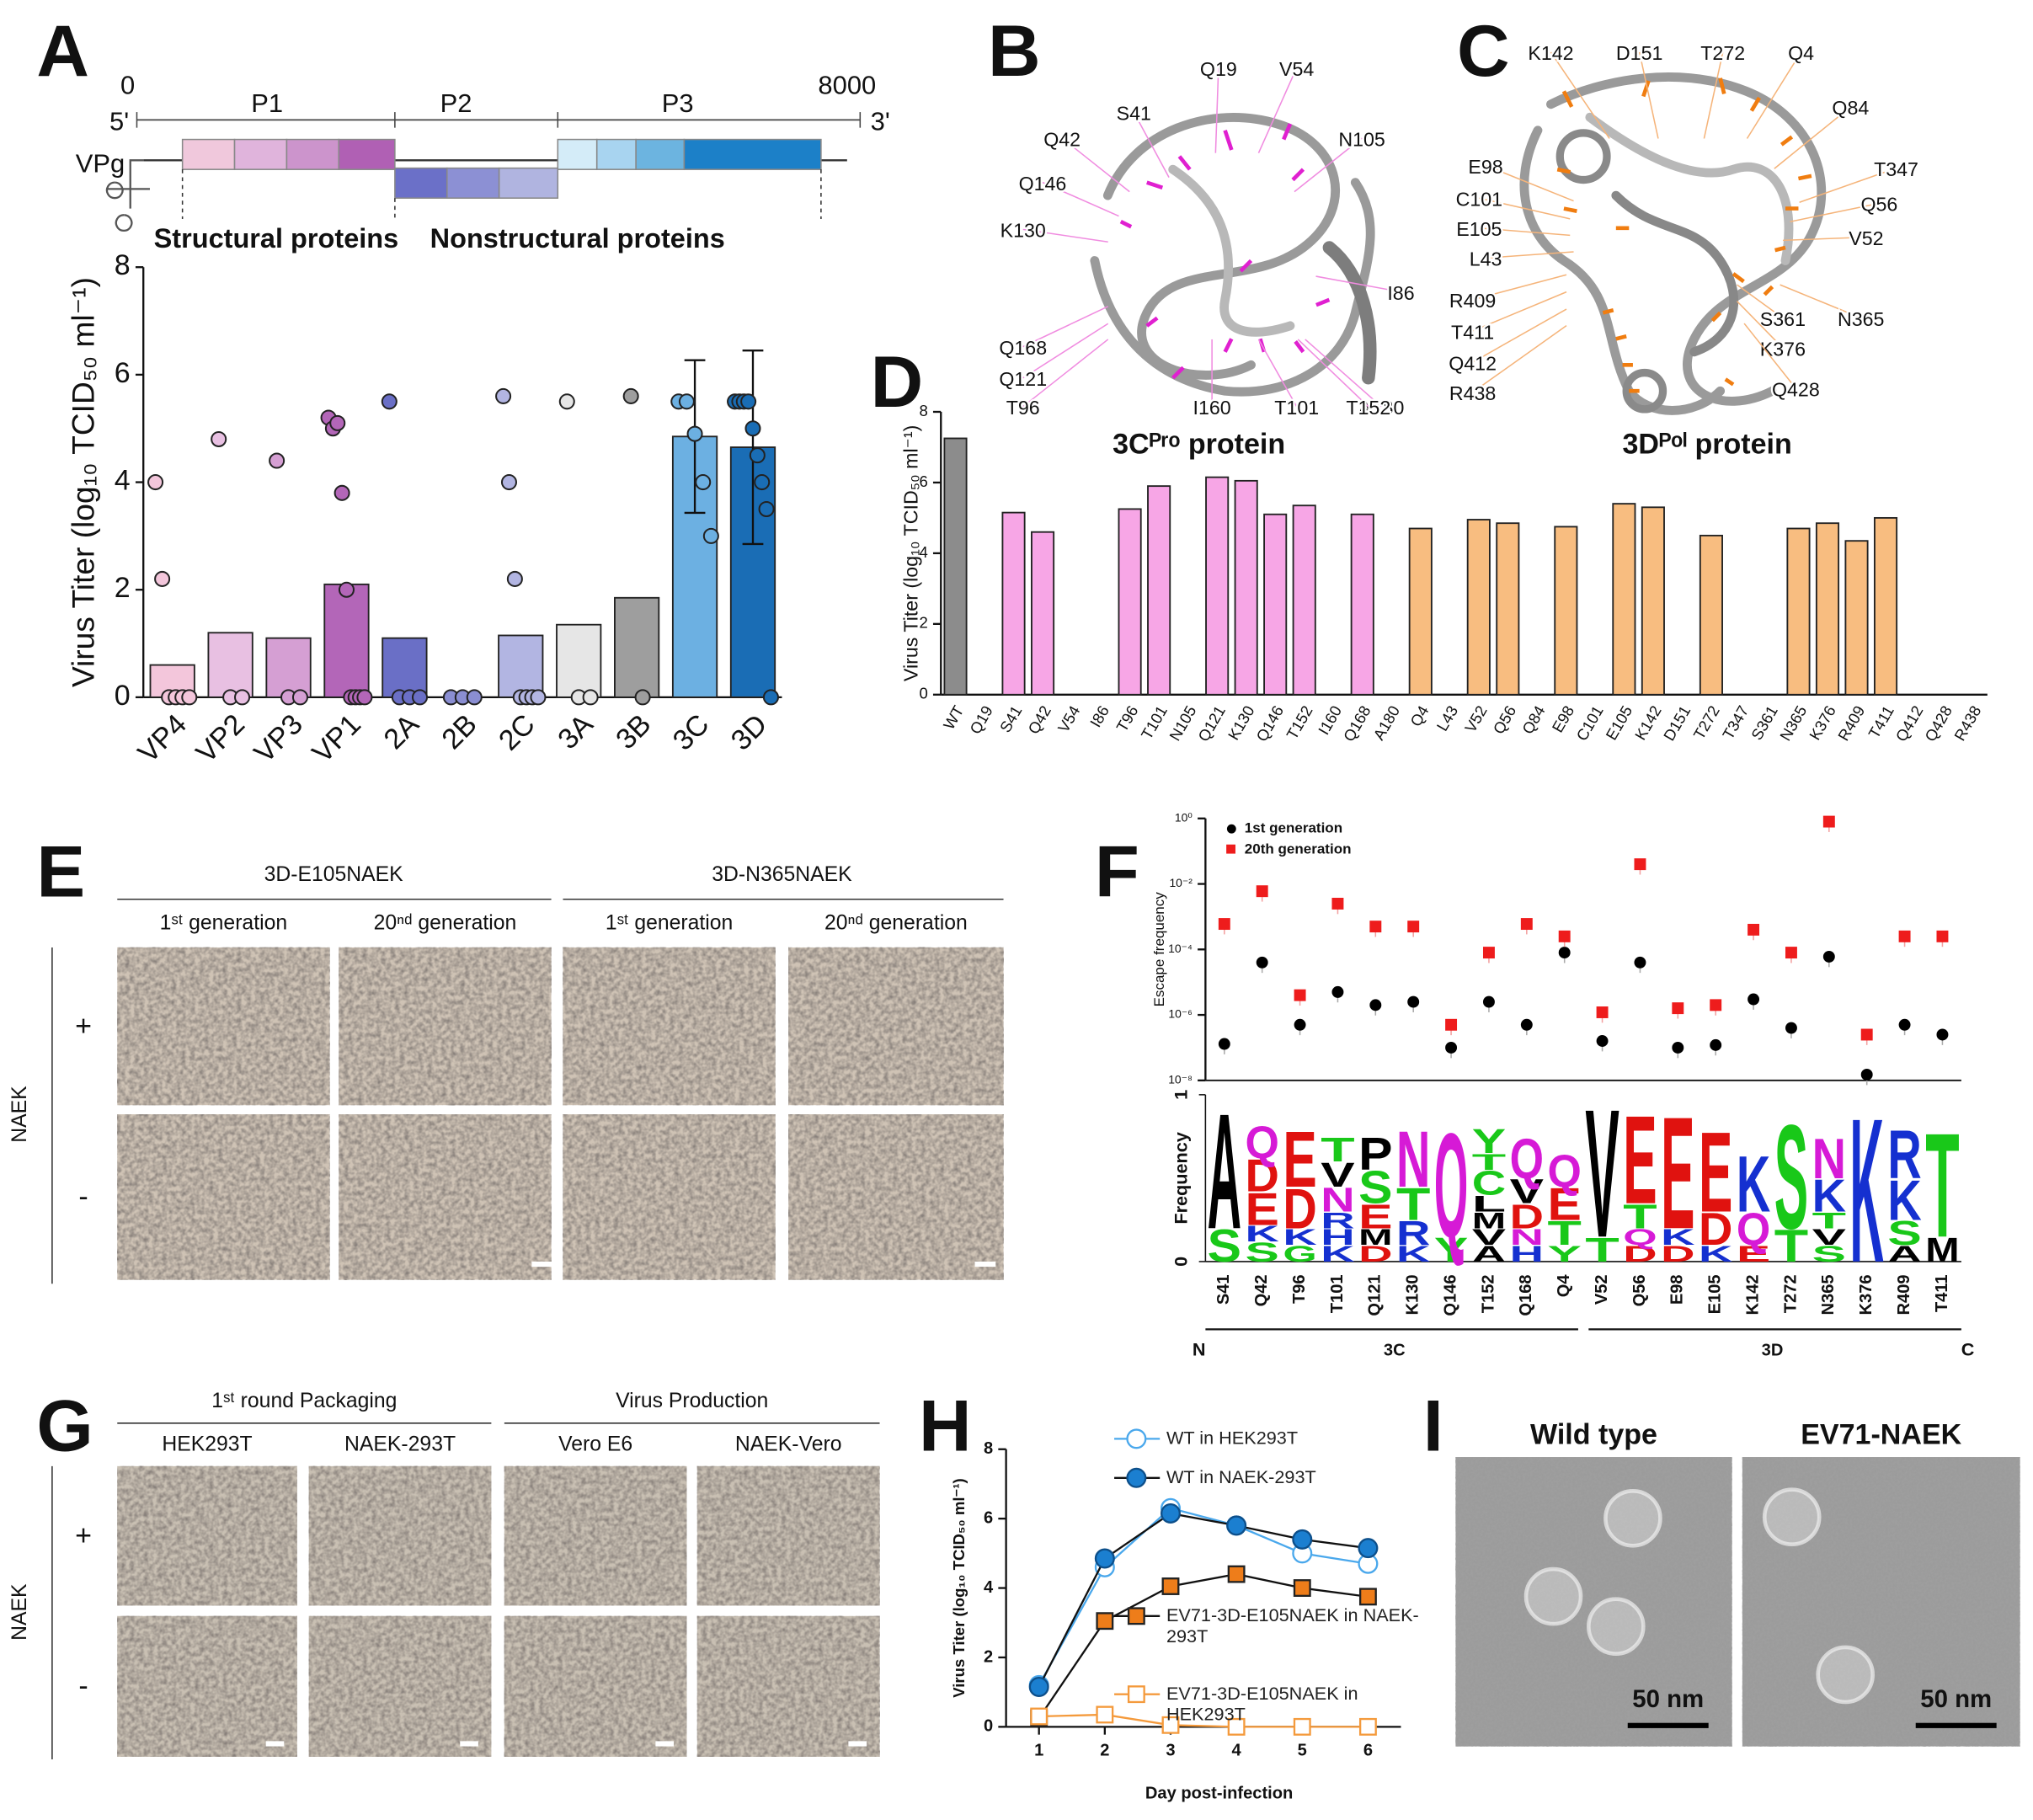 This screenshot has height=1820, width=2033. What do you see at coordinates (1159, 950) in the screenshot?
I see `y-axis-label: Escape frequency` at bounding box center [1159, 950].